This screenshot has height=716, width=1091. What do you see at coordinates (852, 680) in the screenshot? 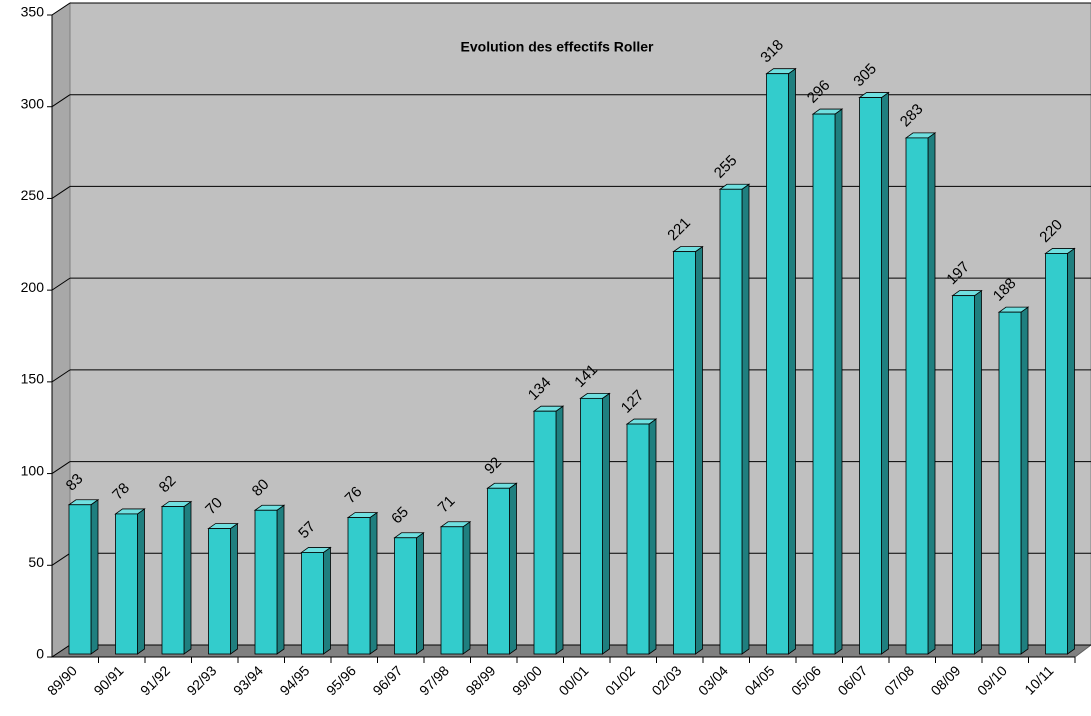
I see `x-tick-label: 06/07` at bounding box center [852, 680].